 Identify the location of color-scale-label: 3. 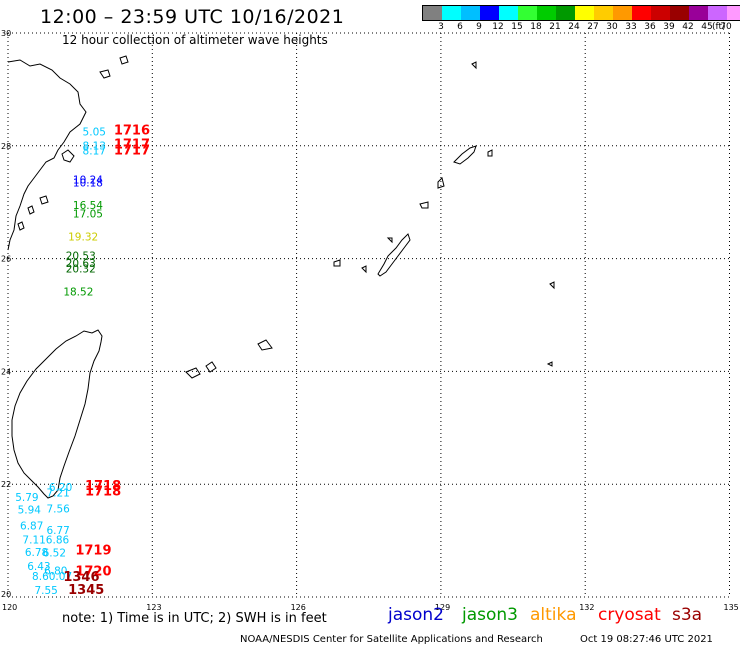
(441, 27).